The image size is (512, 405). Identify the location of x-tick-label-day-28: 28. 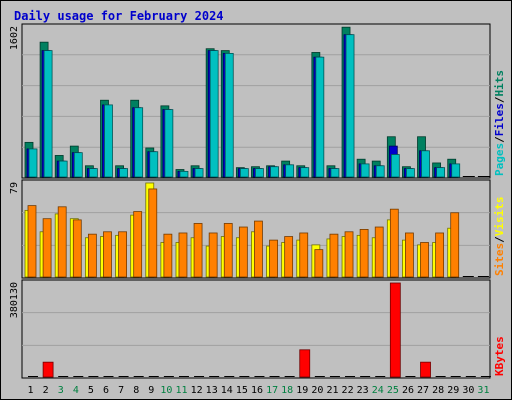
(438, 390).